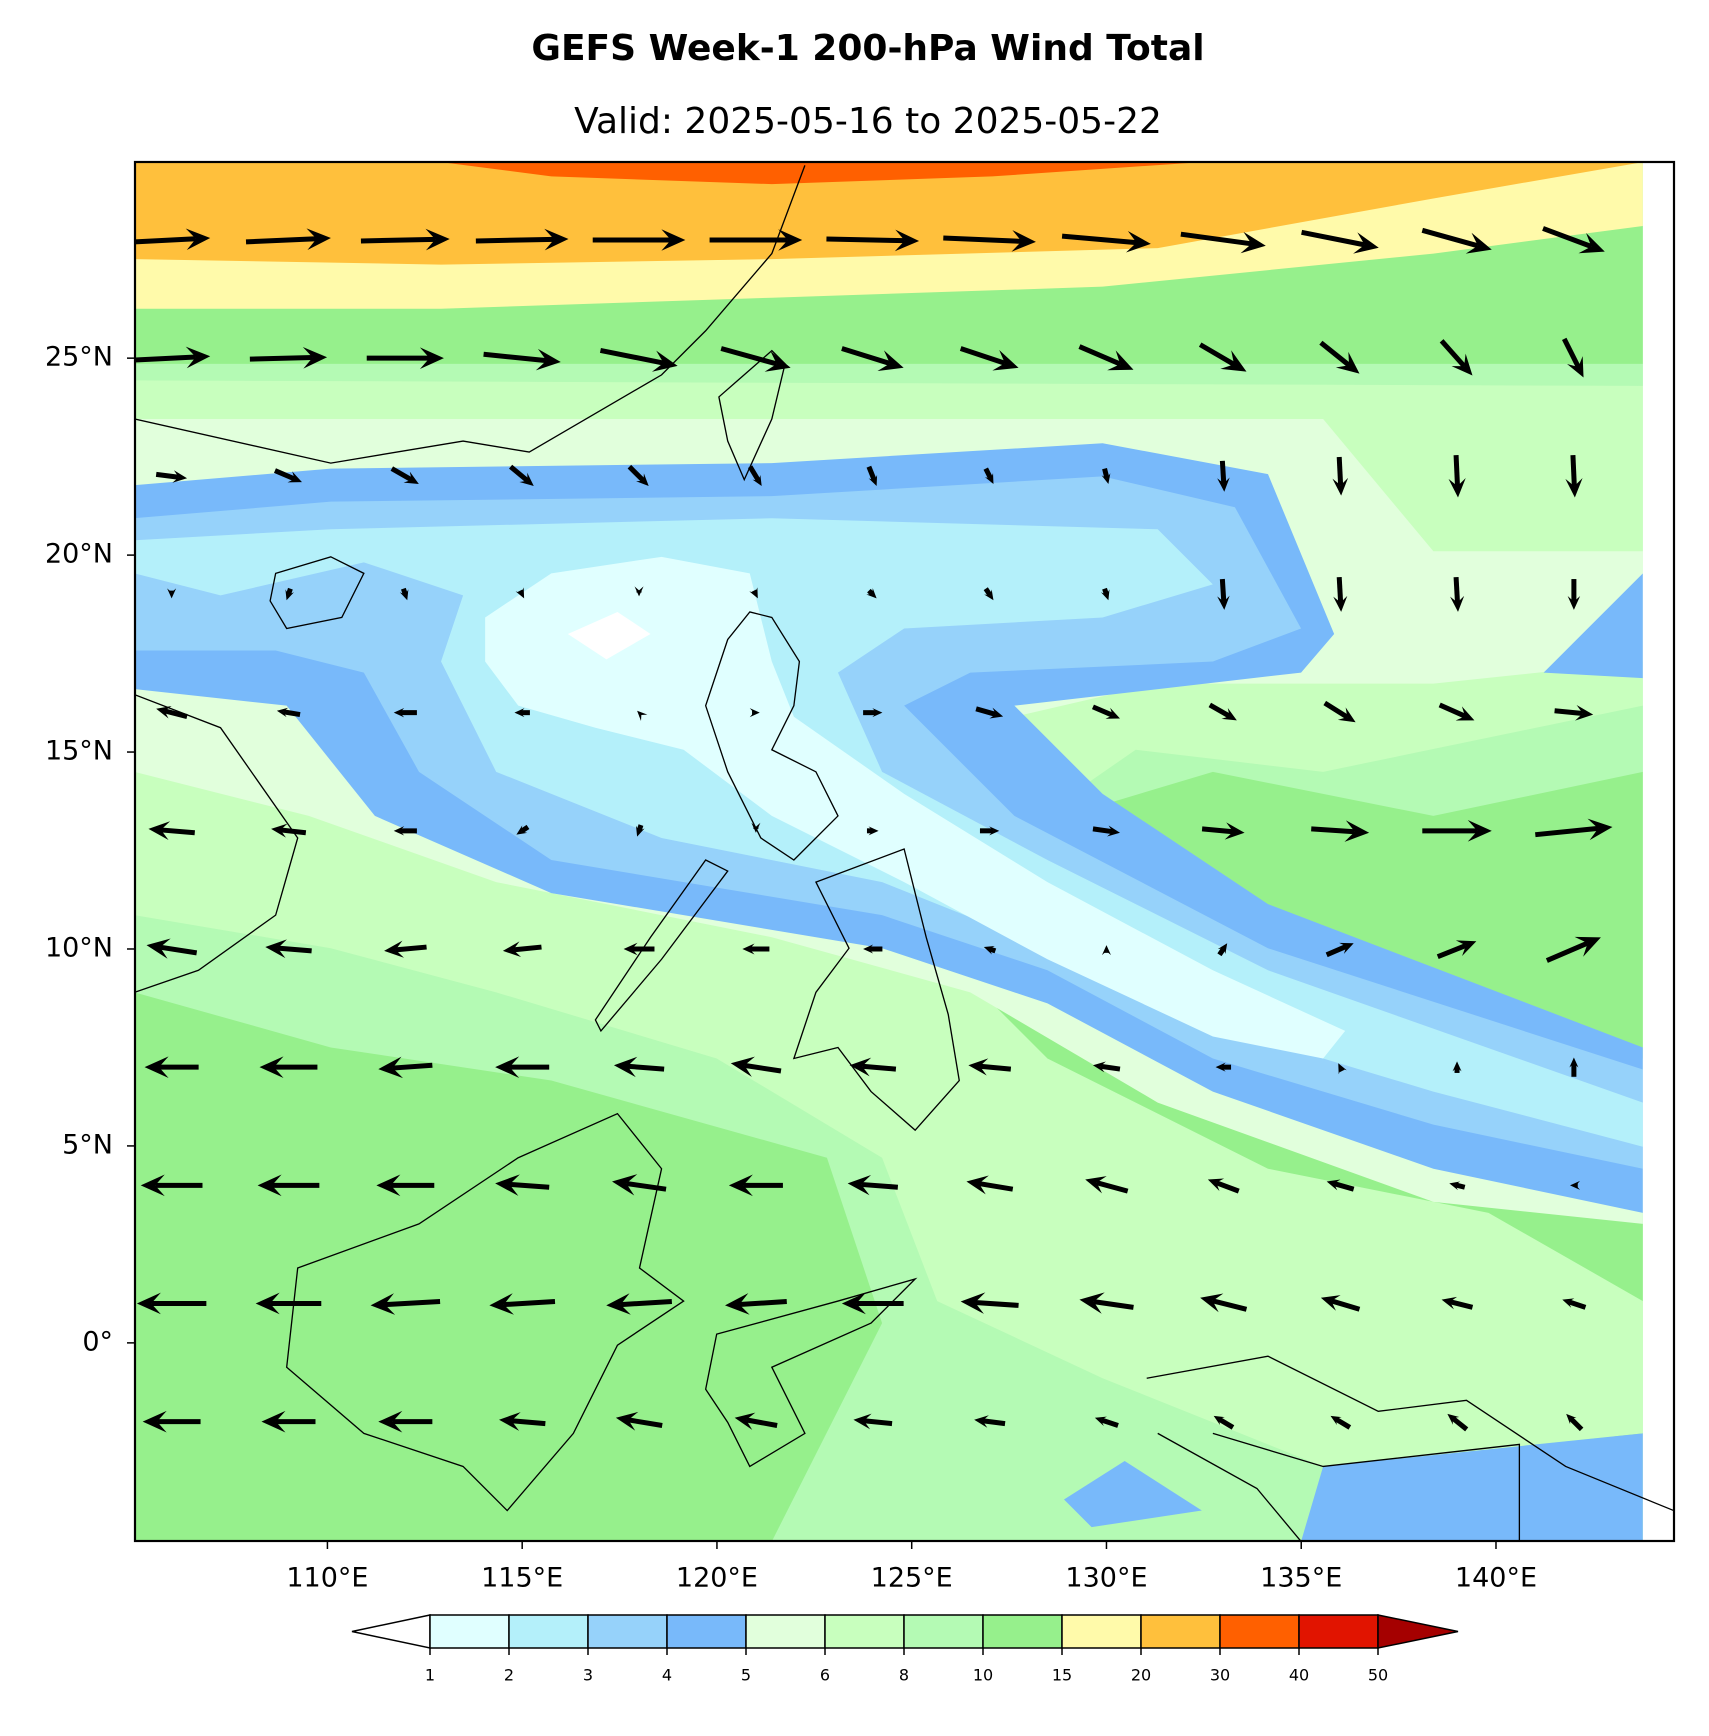 This screenshot has height=1736, width=1709. Describe the element at coordinates (912, 1578) in the screenshot. I see `x-tick-label: 125°E` at that location.